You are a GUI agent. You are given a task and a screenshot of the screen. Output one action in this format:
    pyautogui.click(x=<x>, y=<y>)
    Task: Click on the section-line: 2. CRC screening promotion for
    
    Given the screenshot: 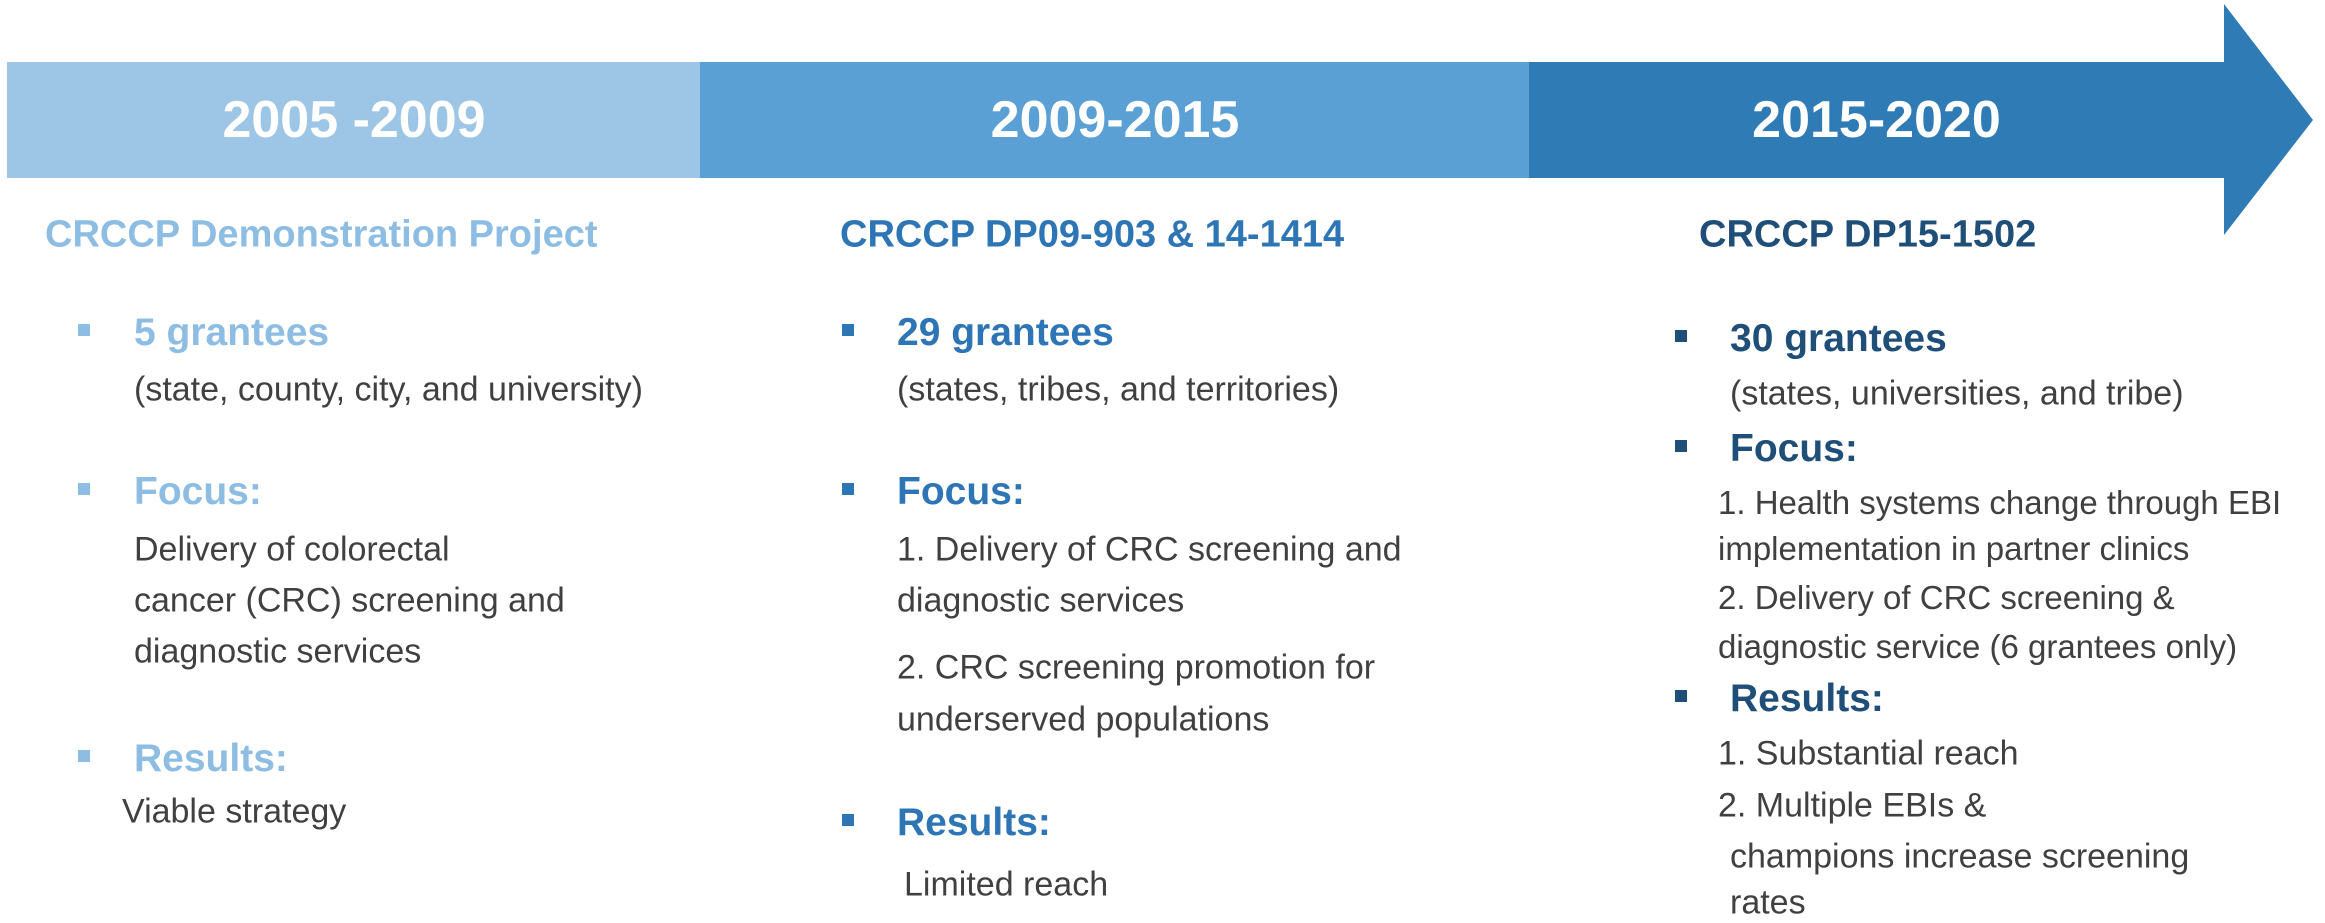 What is the action you would take?
    pyautogui.click(x=1136, y=667)
    